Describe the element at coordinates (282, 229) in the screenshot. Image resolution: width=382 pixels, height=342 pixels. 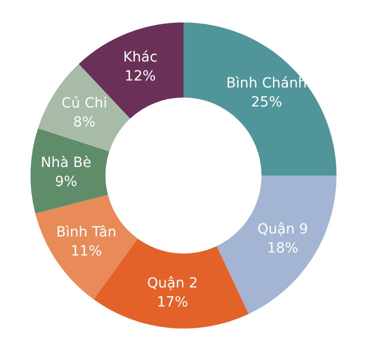
I see `slice-label: Quận 9` at that location.